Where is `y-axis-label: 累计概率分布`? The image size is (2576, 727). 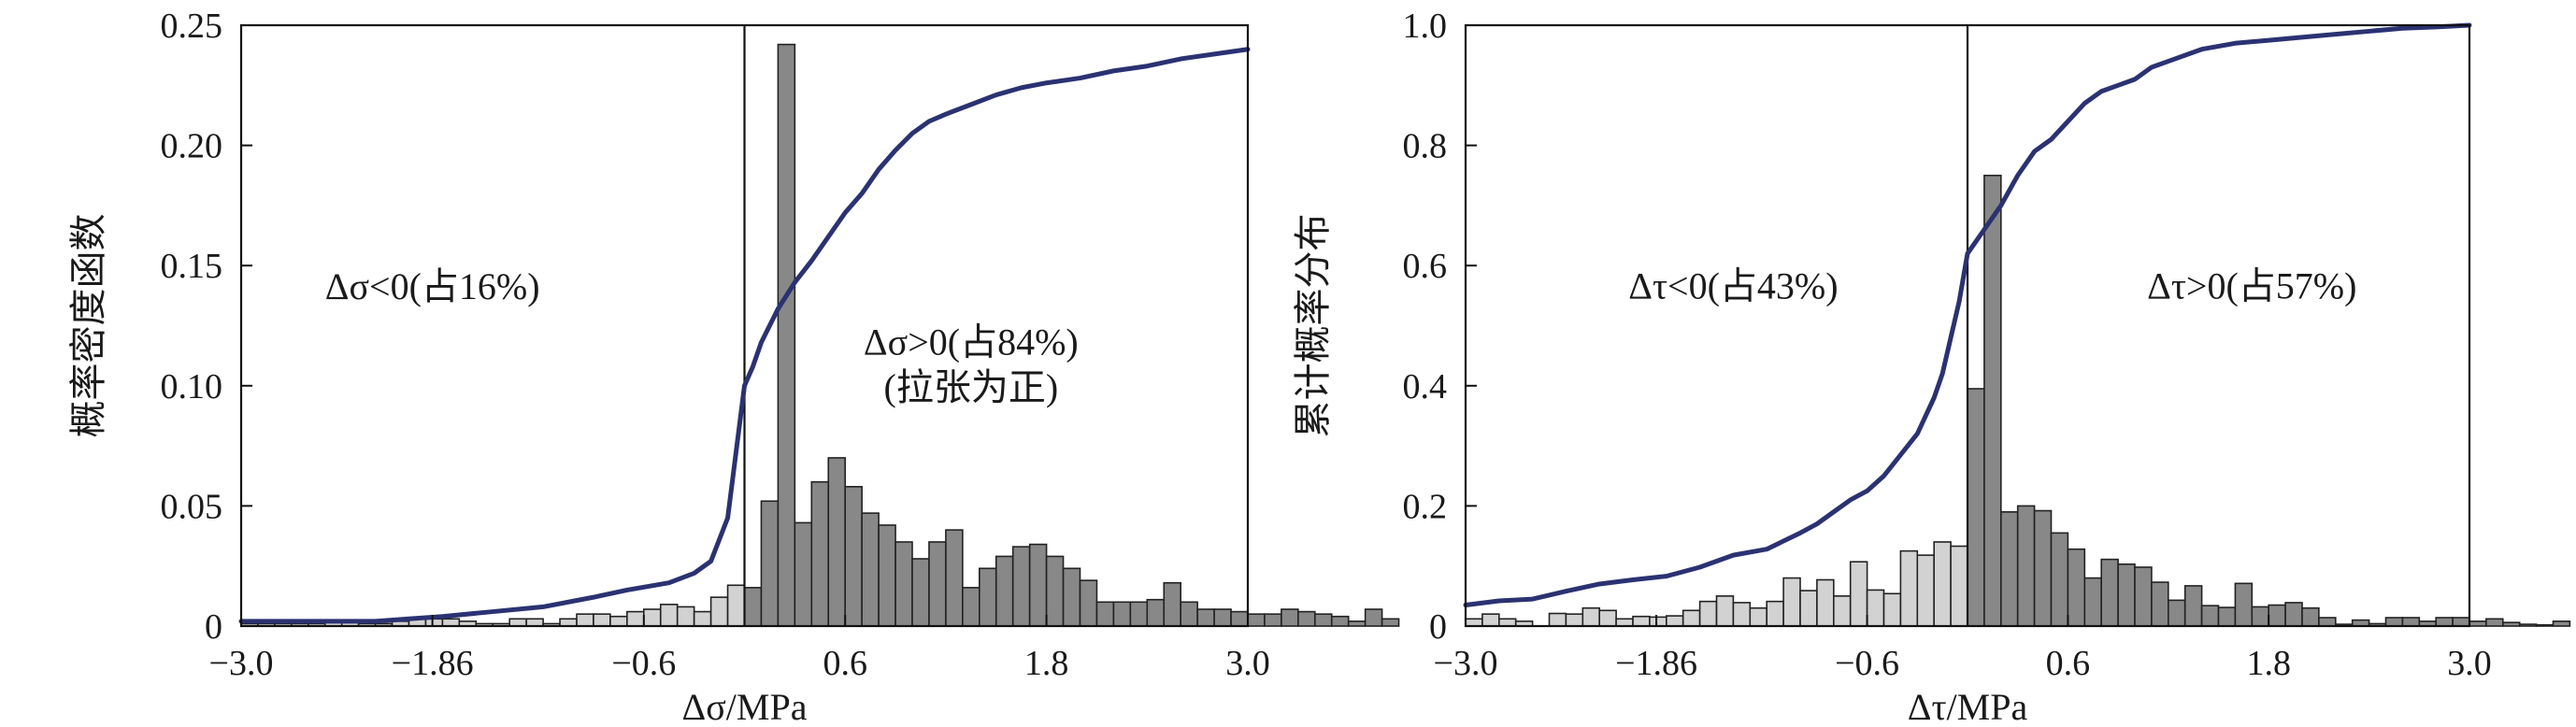 y-axis-label: 累计概率分布 is located at coordinates (1313, 326).